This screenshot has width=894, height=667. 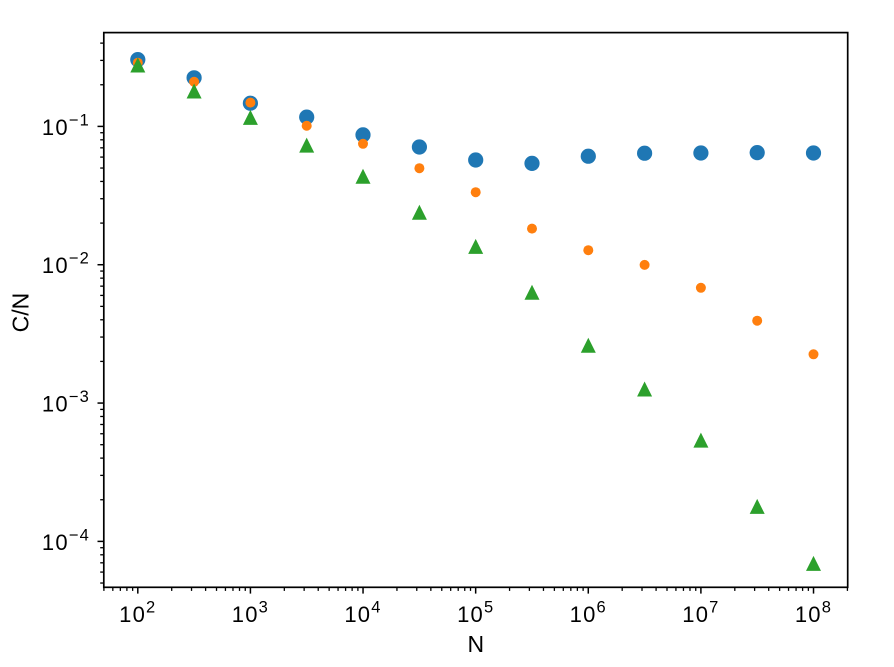 I want to click on svg-text: 10⁷, so click(x=700, y=613).